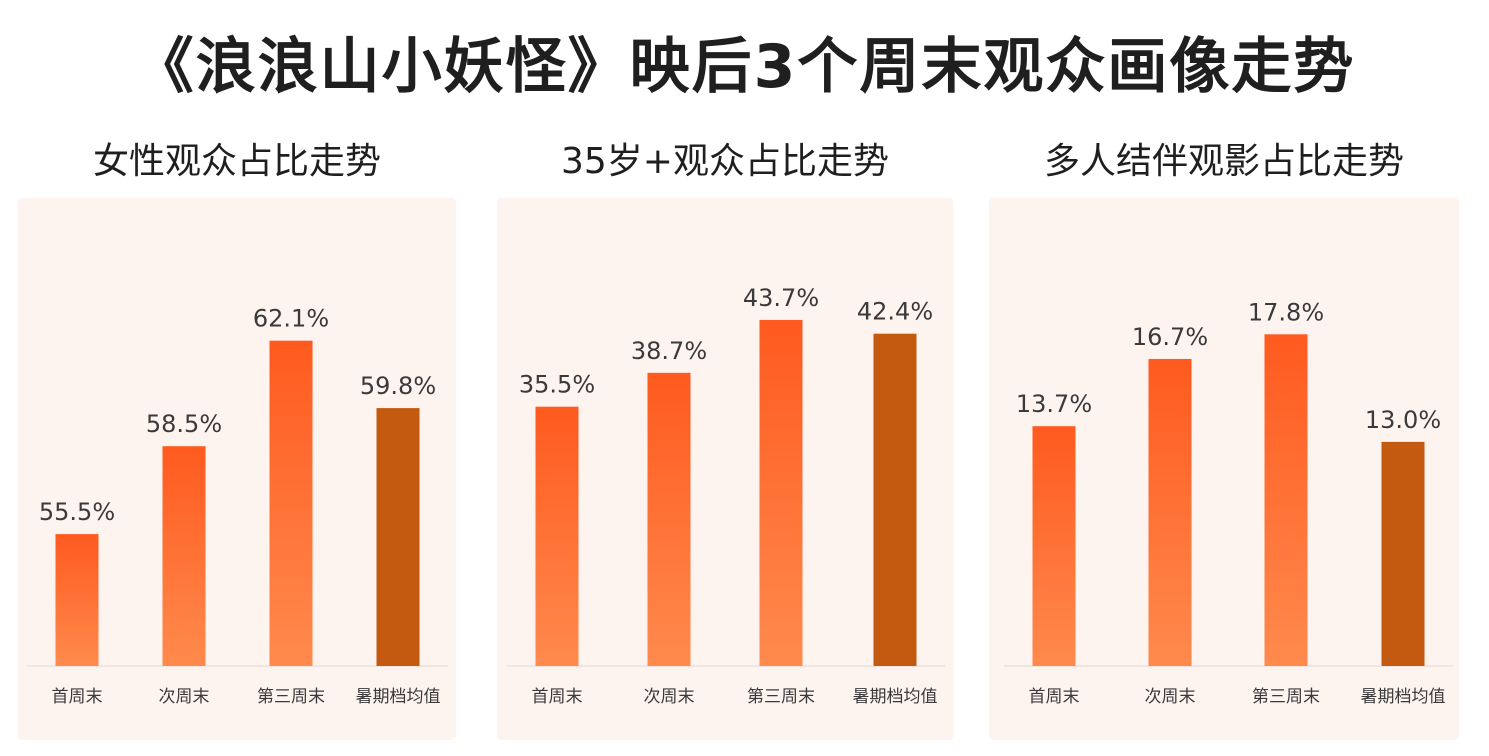 The height and width of the screenshot is (756, 1489). Describe the element at coordinates (1054, 697) in the screenshot. I see `category-label-group-1: 首周末` at that location.